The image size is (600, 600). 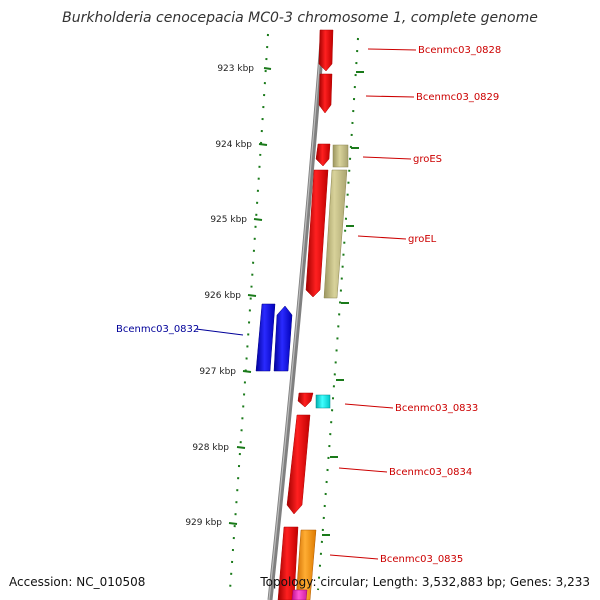 What do you see at coordinates (77, 582) in the screenshot?
I see `accession-text: Accession: NC_010508` at bounding box center [77, 582].